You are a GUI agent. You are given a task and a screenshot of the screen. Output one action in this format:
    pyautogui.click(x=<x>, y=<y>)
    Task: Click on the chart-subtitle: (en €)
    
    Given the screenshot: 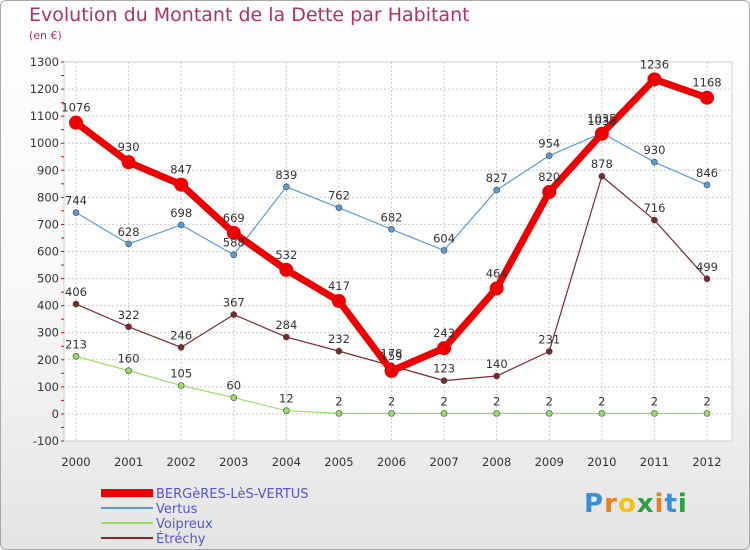 What is the action you would take?
    pyautogui.click(x=45, y=35)
    